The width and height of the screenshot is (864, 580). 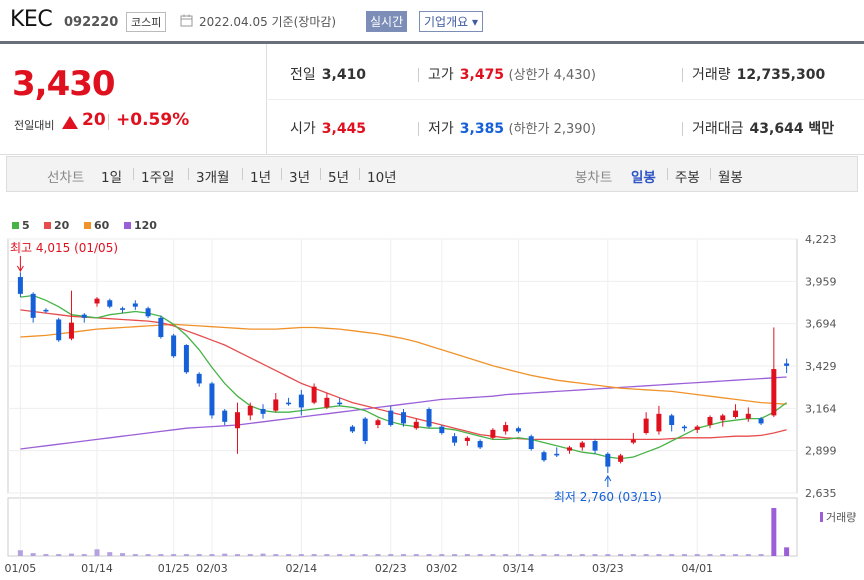 I want to click on tab-daily: 일봉, so click(x=643, y=178).